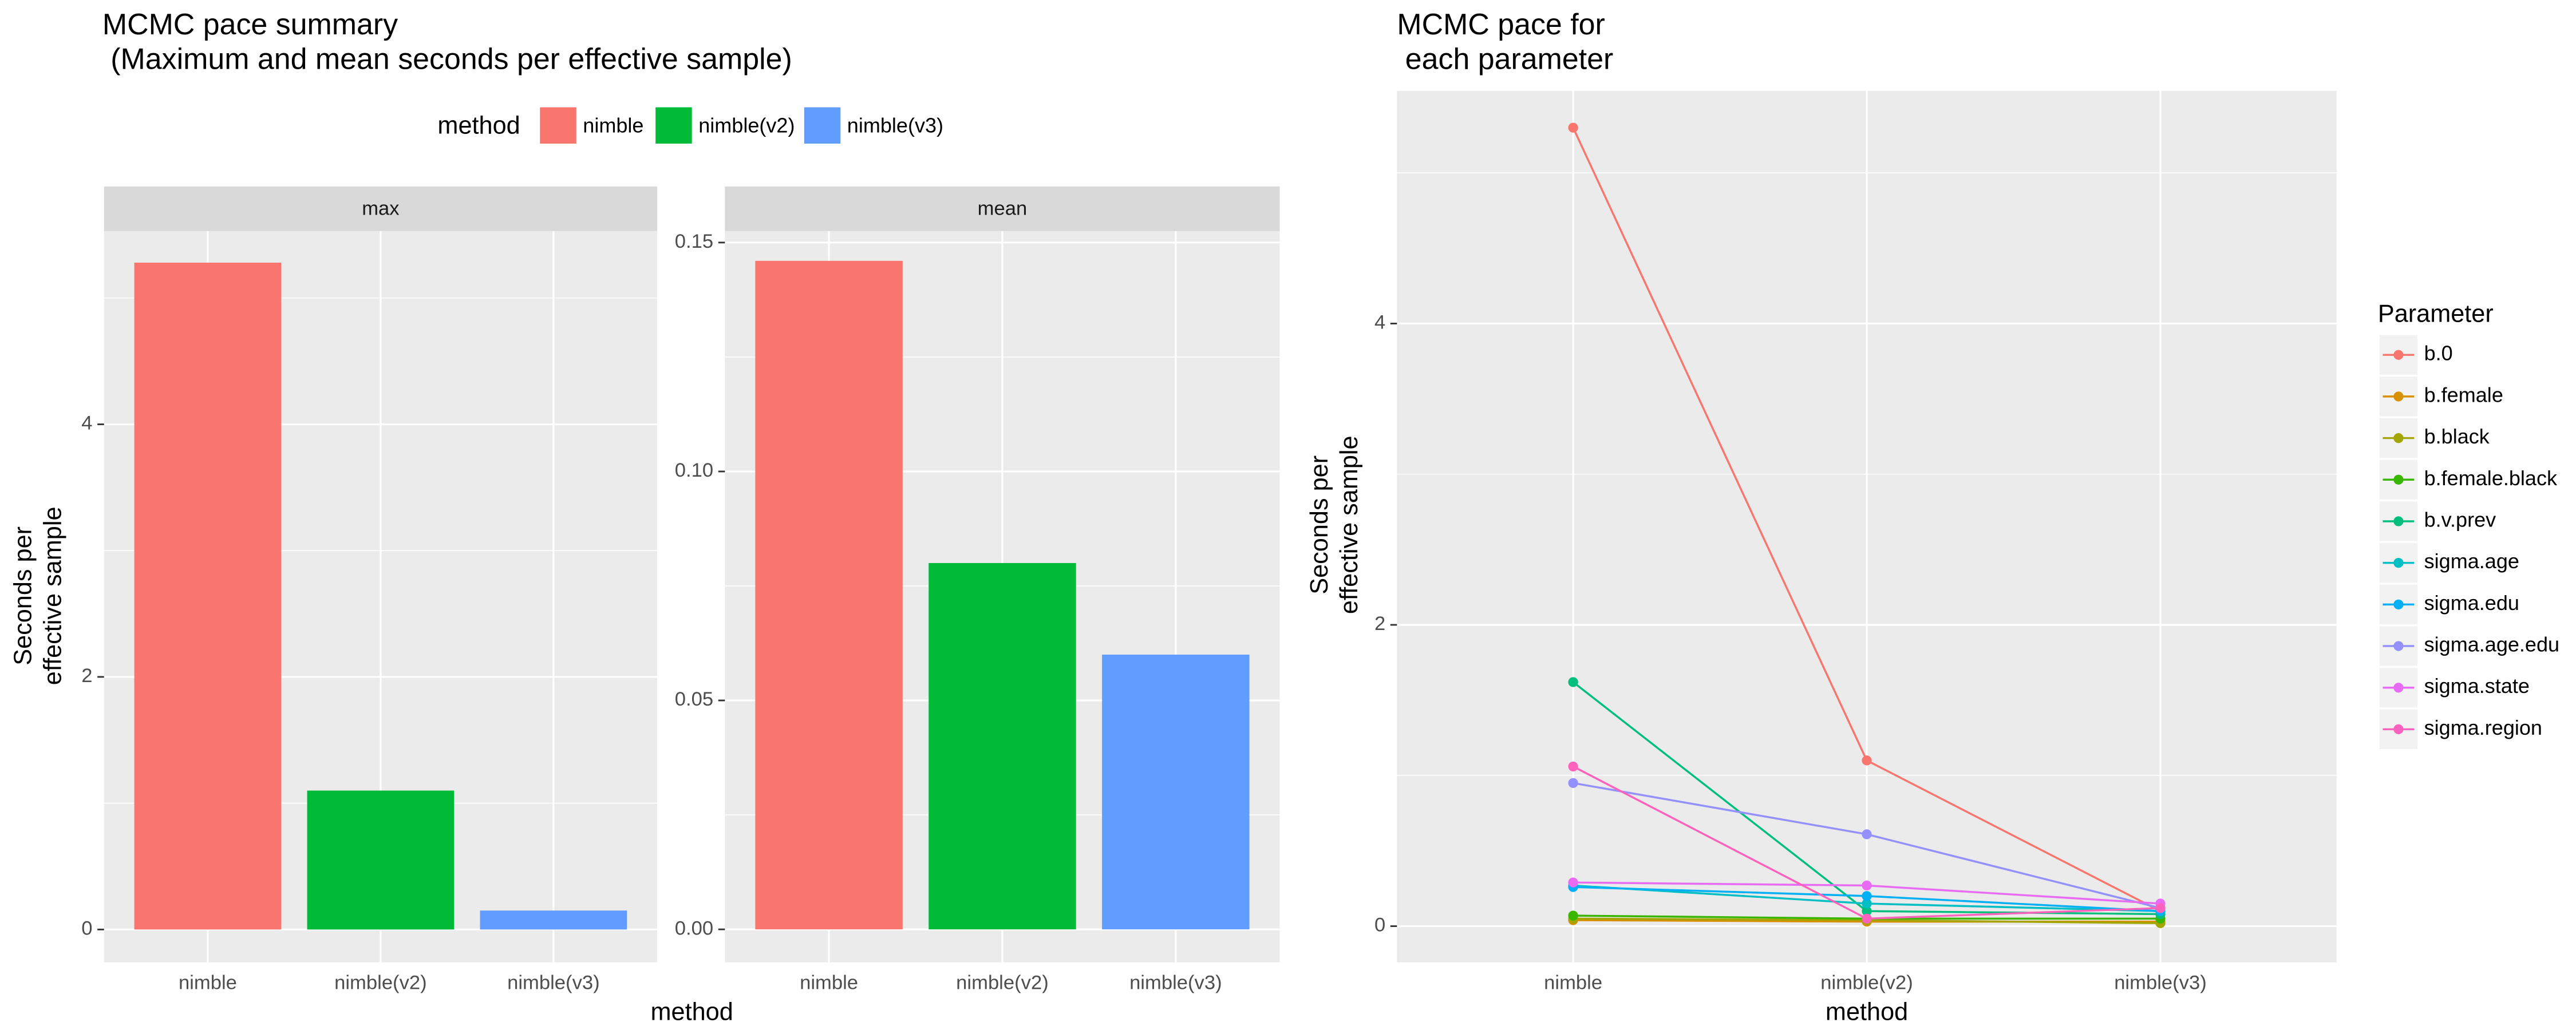  I want to click on chart-title: each parameter, so click(1509, 59).